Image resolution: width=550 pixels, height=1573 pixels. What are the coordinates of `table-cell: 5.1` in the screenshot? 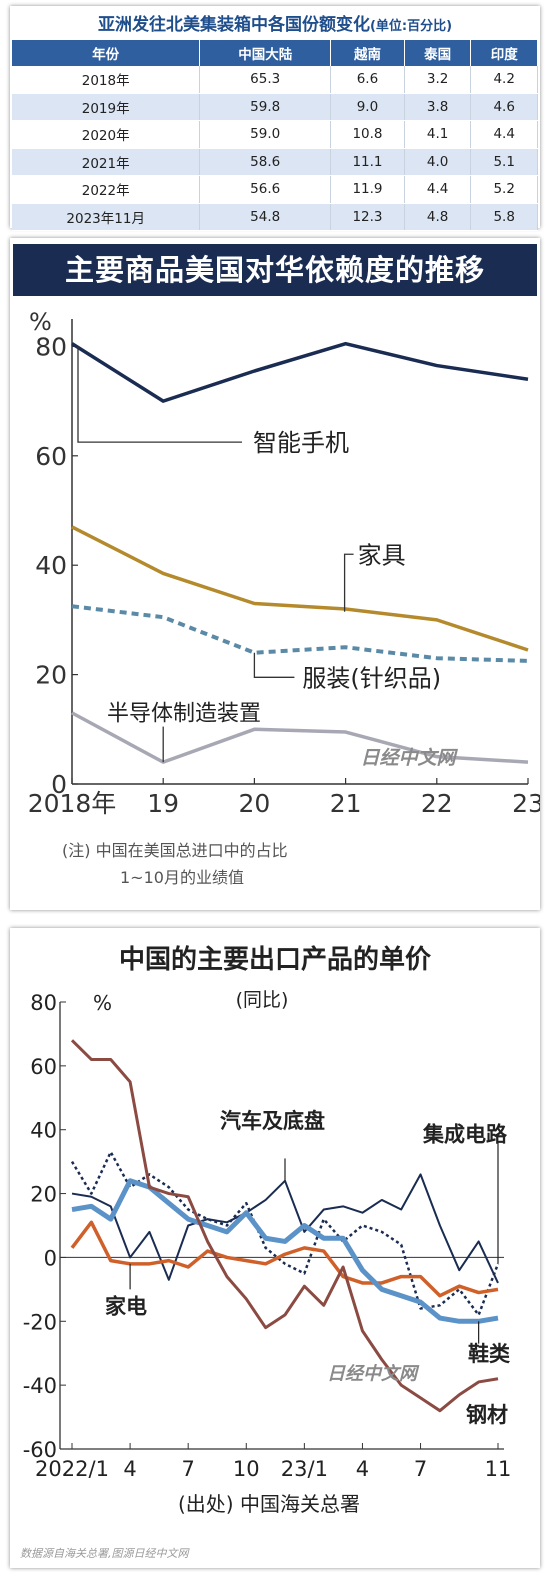 It's located at (504, 162).